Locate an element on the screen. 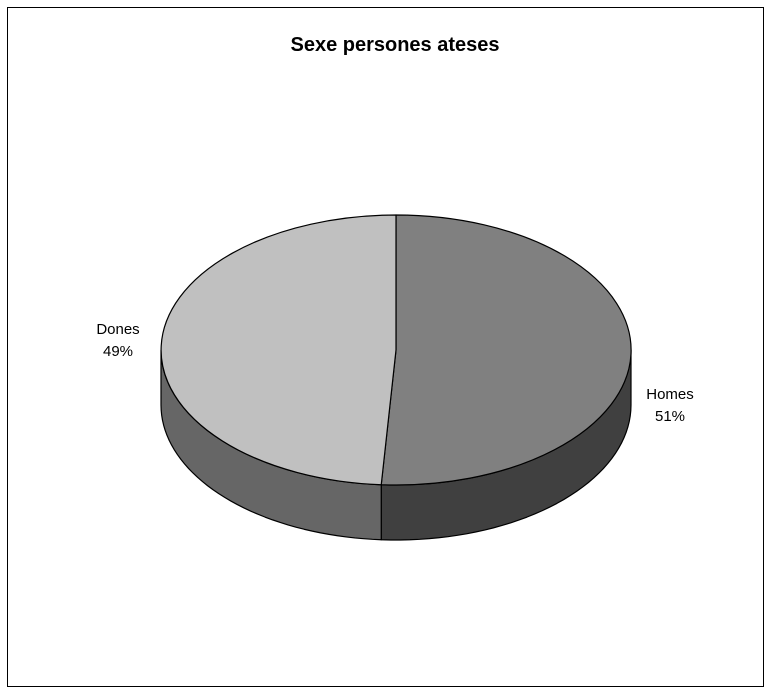 Image resolution: width=772 pixels, height=687 pixels. slice-label-dones-name: Dones is located at coordinates (118, 329).